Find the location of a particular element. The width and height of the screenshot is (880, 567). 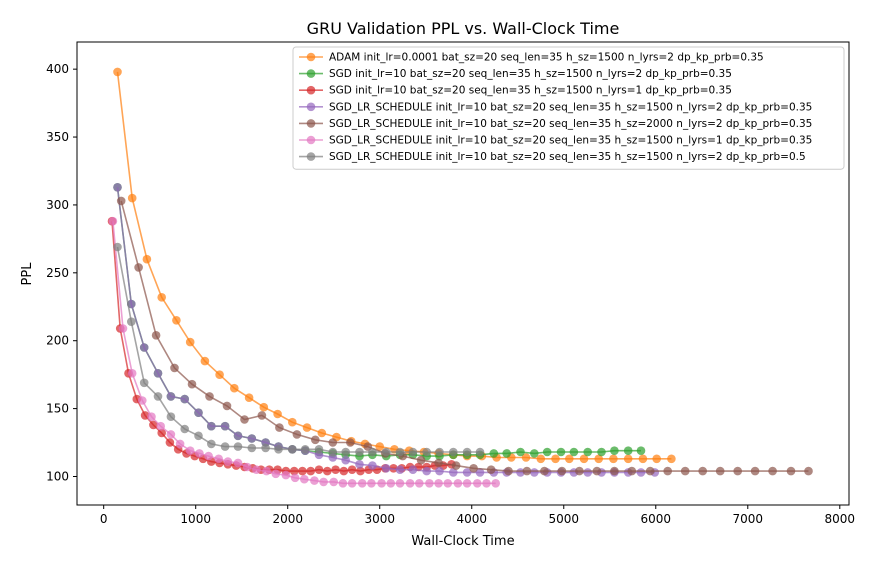

y-axis-label: PPL is located at coordinates (27, 274).